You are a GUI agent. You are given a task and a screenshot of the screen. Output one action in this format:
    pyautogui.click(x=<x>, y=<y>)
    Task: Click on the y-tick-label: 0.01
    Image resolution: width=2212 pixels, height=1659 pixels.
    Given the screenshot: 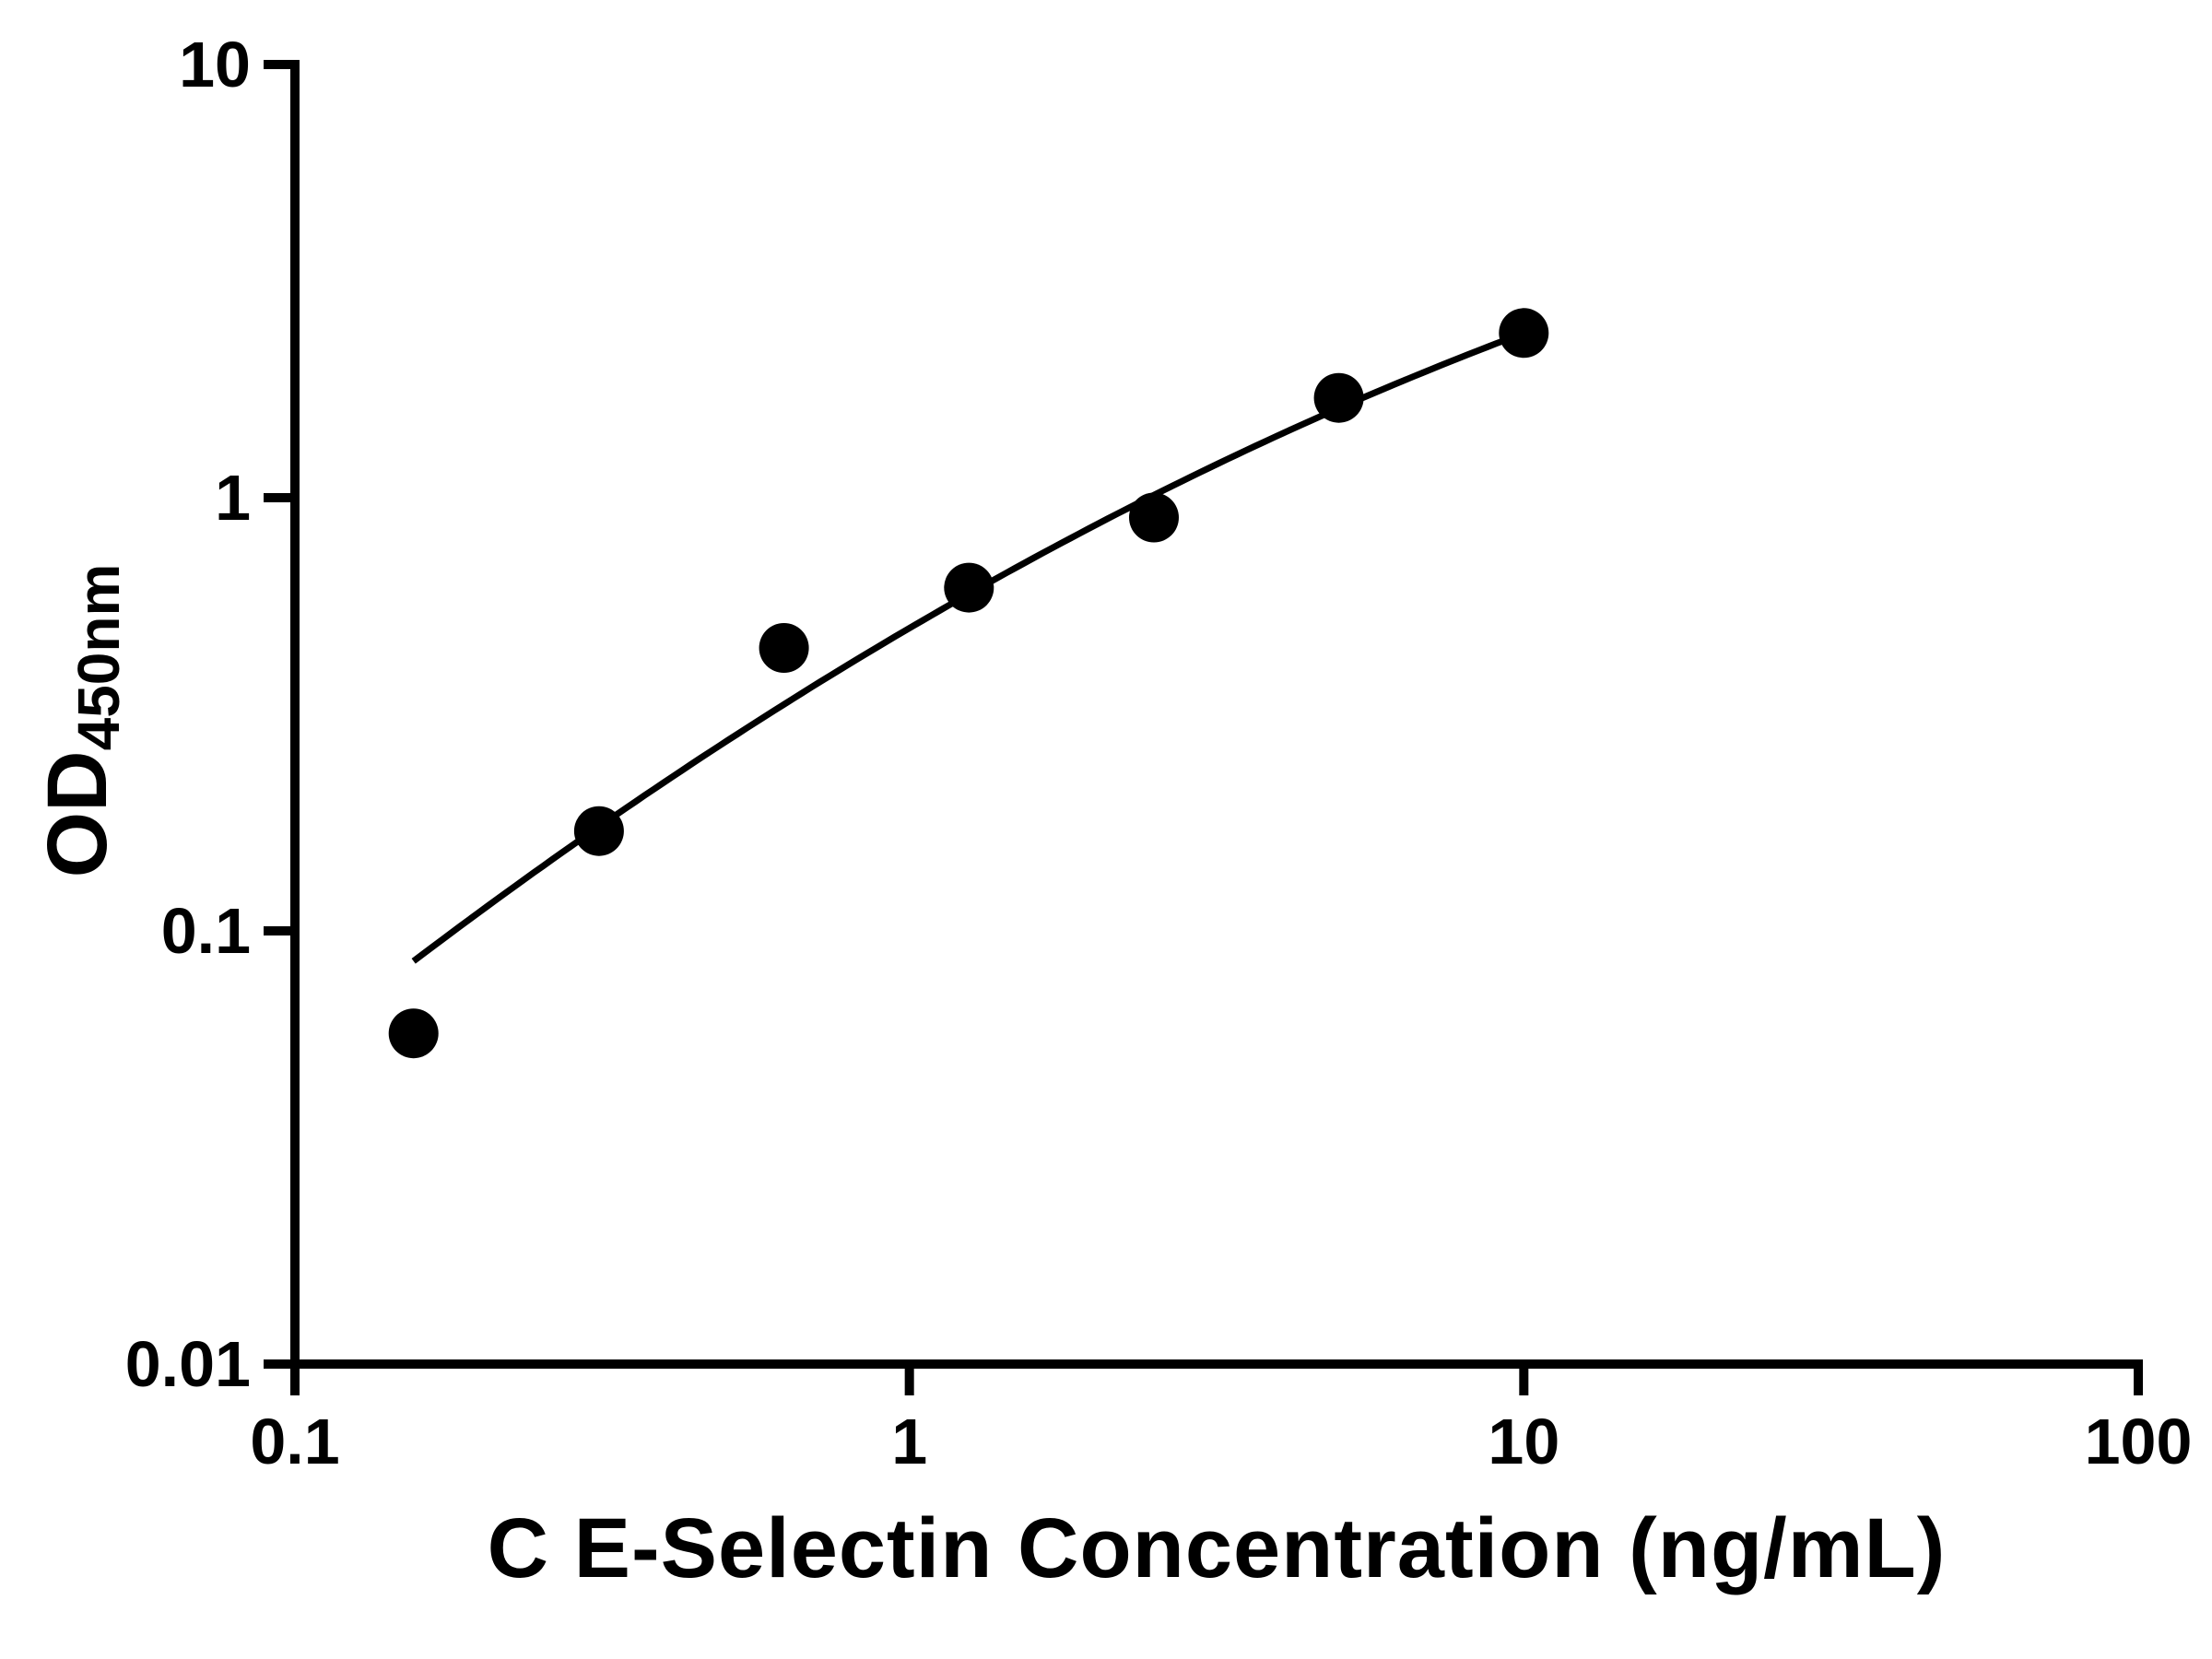 What is the action you would take?
    pyautogui.click(x=188, y=1364)
    